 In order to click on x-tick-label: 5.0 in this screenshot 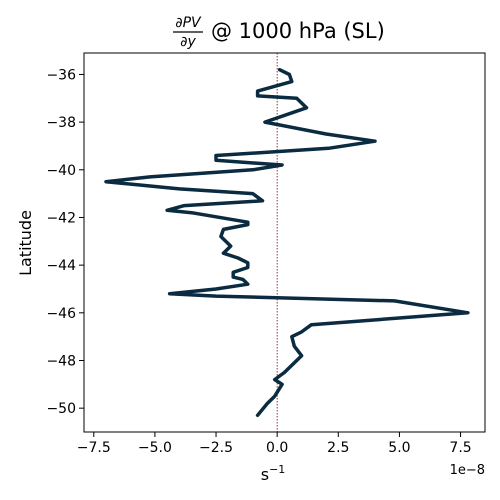, I will do `click(399, 448)`.